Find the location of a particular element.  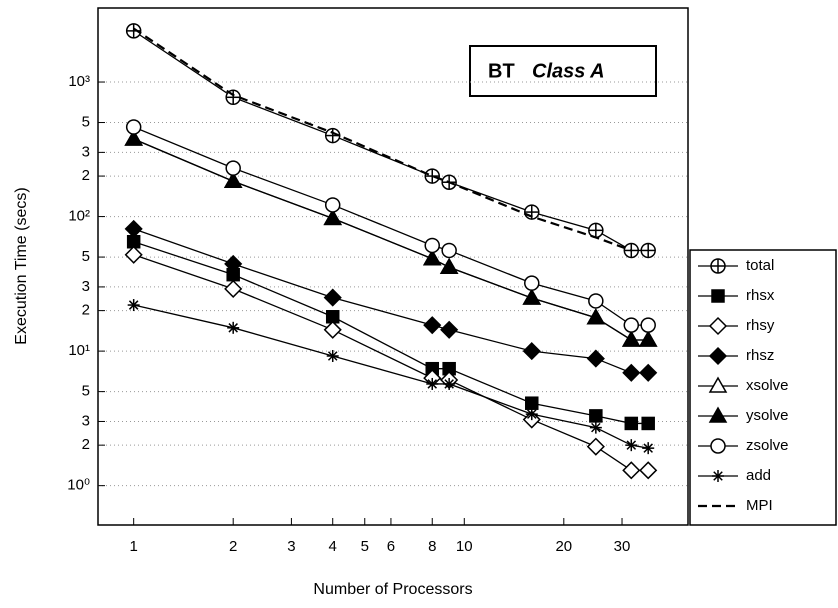

series-line is located at coordinates (391, 376).